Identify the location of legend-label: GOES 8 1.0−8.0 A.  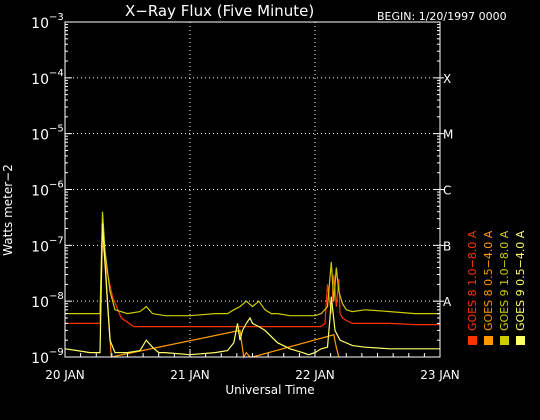
(472, 280).